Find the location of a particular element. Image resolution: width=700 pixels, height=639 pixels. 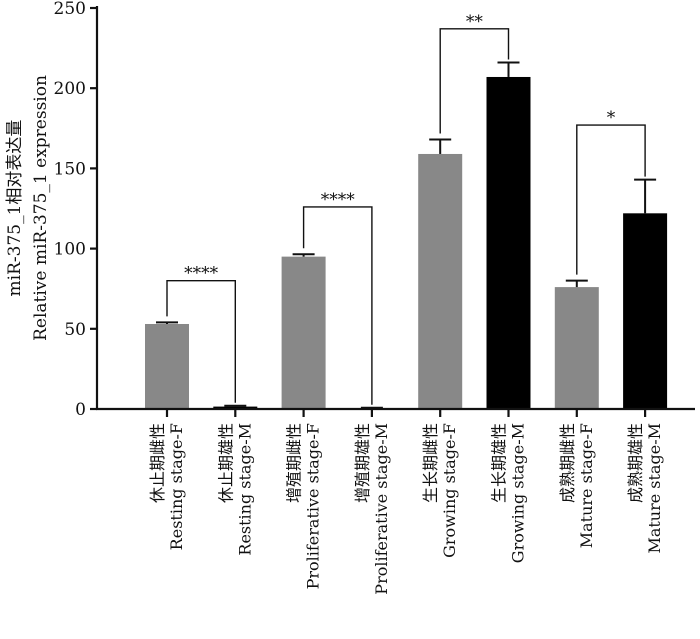

y-tick-label: 50 is located at coordinates (75, 330).